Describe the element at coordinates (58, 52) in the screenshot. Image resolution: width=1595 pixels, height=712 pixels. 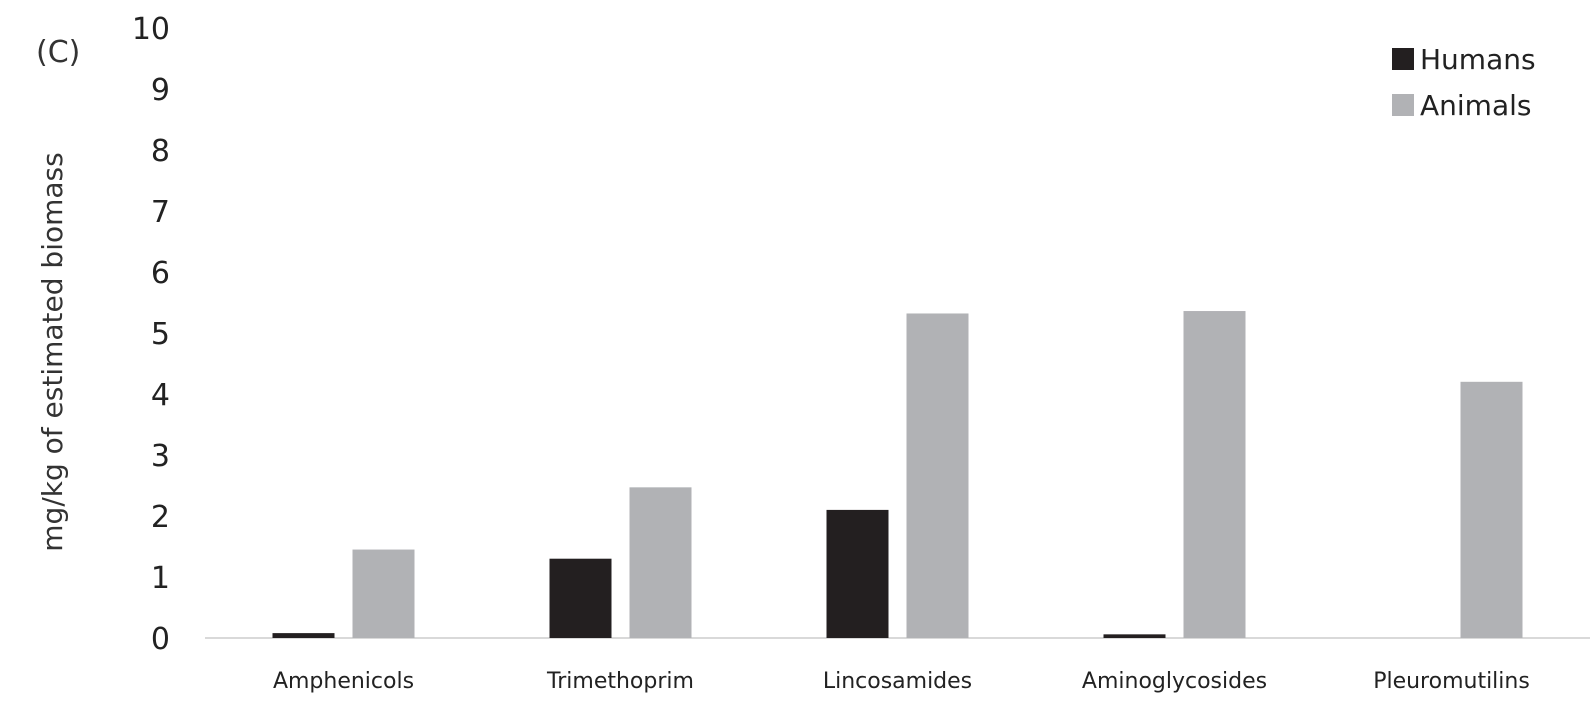
I see `panel-label: (C)` at that location.